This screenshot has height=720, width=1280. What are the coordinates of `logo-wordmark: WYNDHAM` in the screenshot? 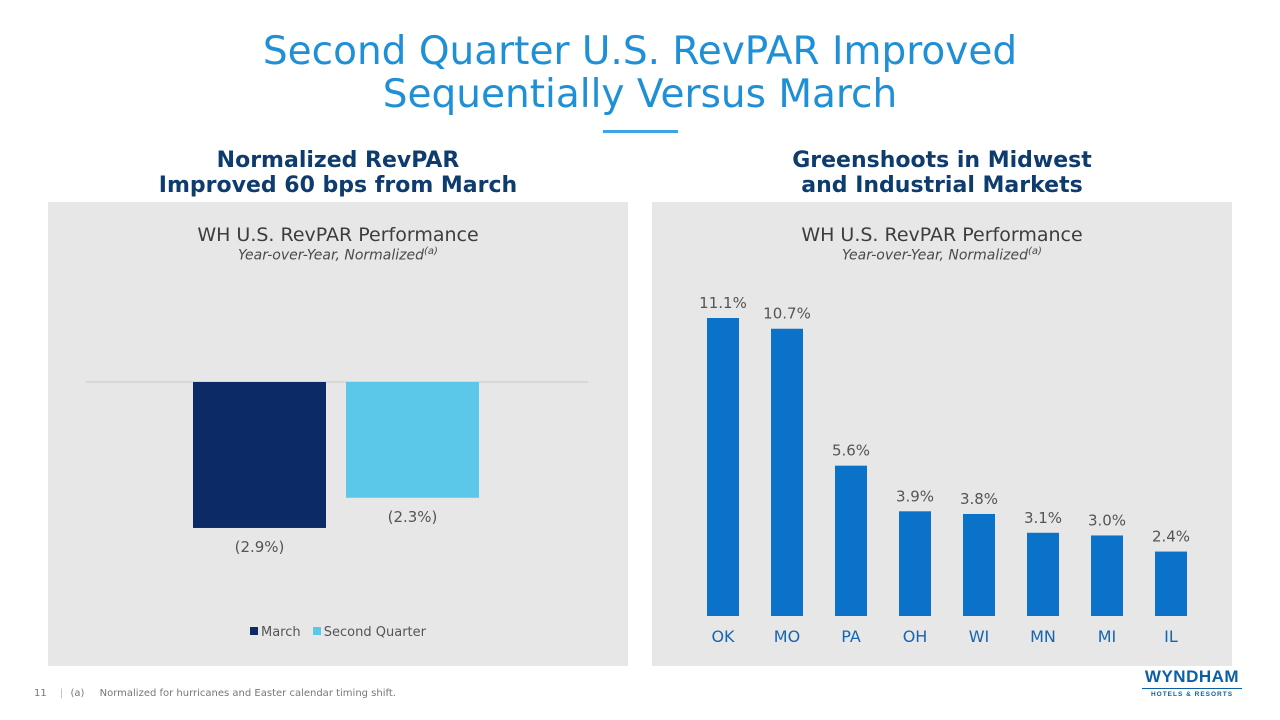 It's located at (1192, 676).